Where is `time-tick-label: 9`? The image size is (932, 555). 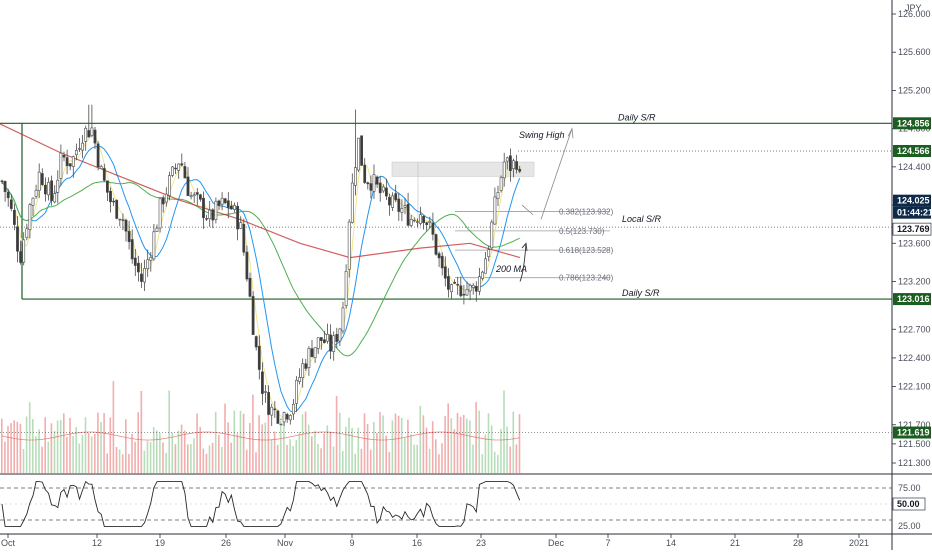
time-tick-label: 9 is located at coordinates (351, 543).